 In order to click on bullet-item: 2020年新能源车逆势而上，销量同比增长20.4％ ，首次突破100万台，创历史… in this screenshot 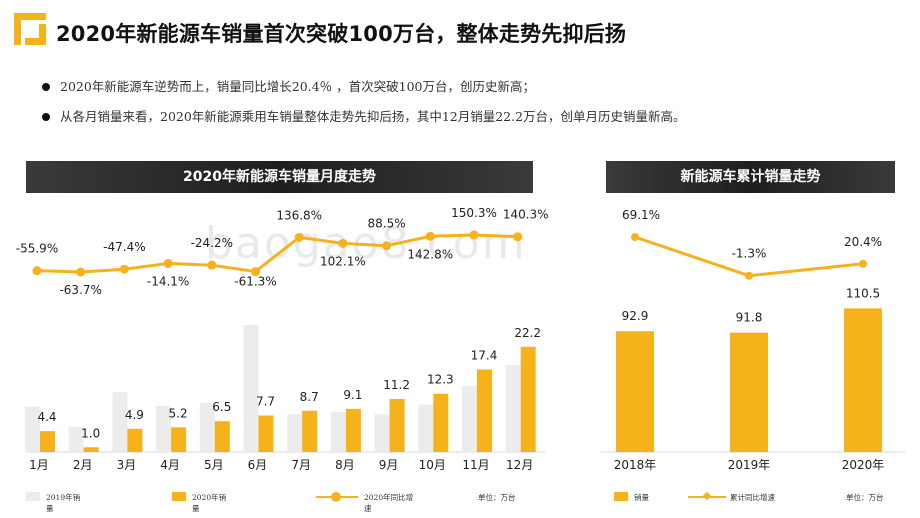, I will do `click(363, 93)`.